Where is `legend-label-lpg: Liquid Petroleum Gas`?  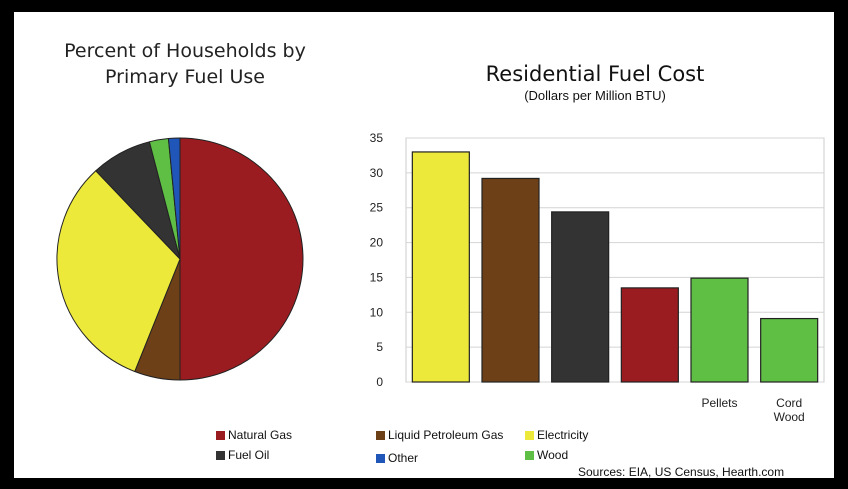
legend-label-lpg: Liquid Petroleum Gas is located at coordinates (446, 435).